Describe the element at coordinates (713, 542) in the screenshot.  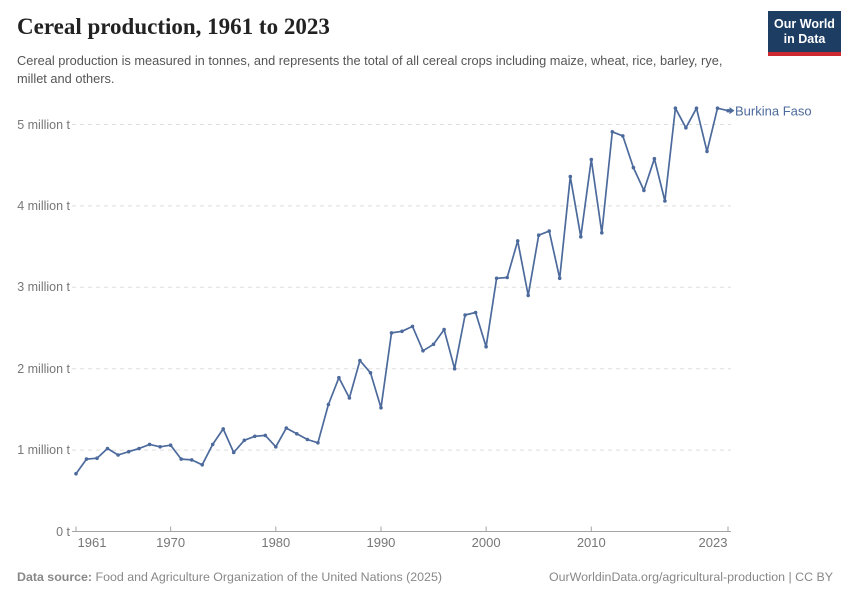
I see `x-axis-label: 2023` at that location.